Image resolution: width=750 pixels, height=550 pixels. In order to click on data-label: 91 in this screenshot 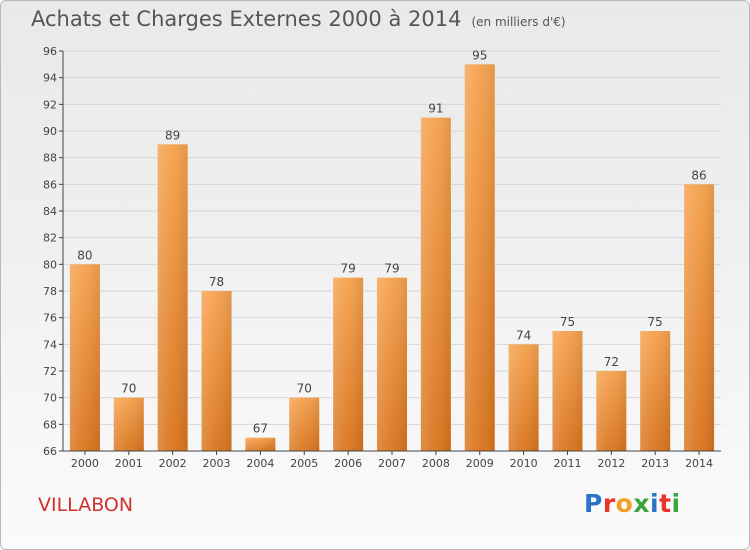, I will do `click(435, 109)`.